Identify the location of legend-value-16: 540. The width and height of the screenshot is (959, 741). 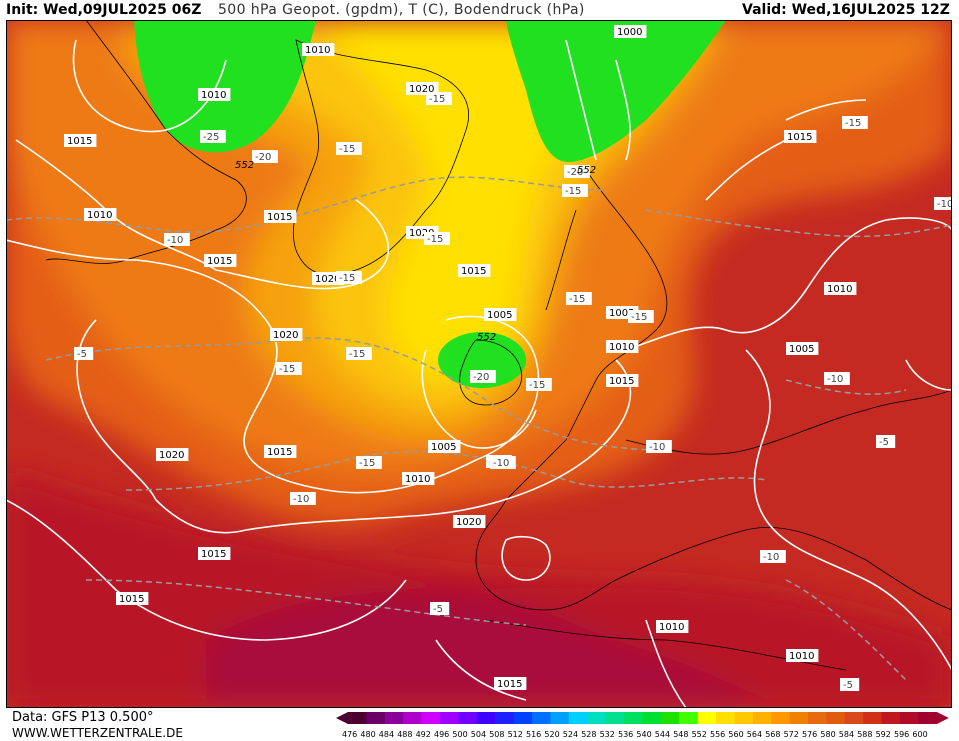
(644, 734).